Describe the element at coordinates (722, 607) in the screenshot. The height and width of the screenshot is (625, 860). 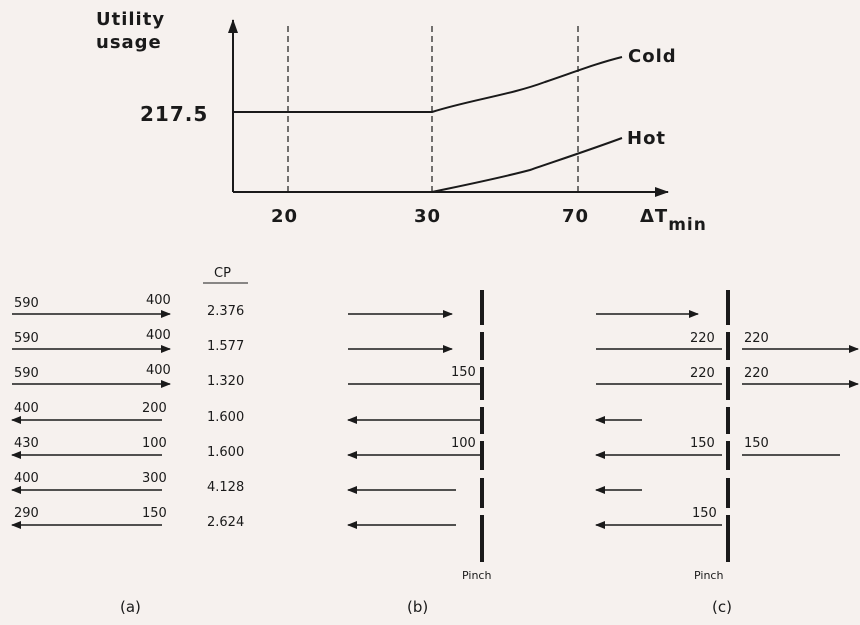
I see `caption-c: (c)` at that location.